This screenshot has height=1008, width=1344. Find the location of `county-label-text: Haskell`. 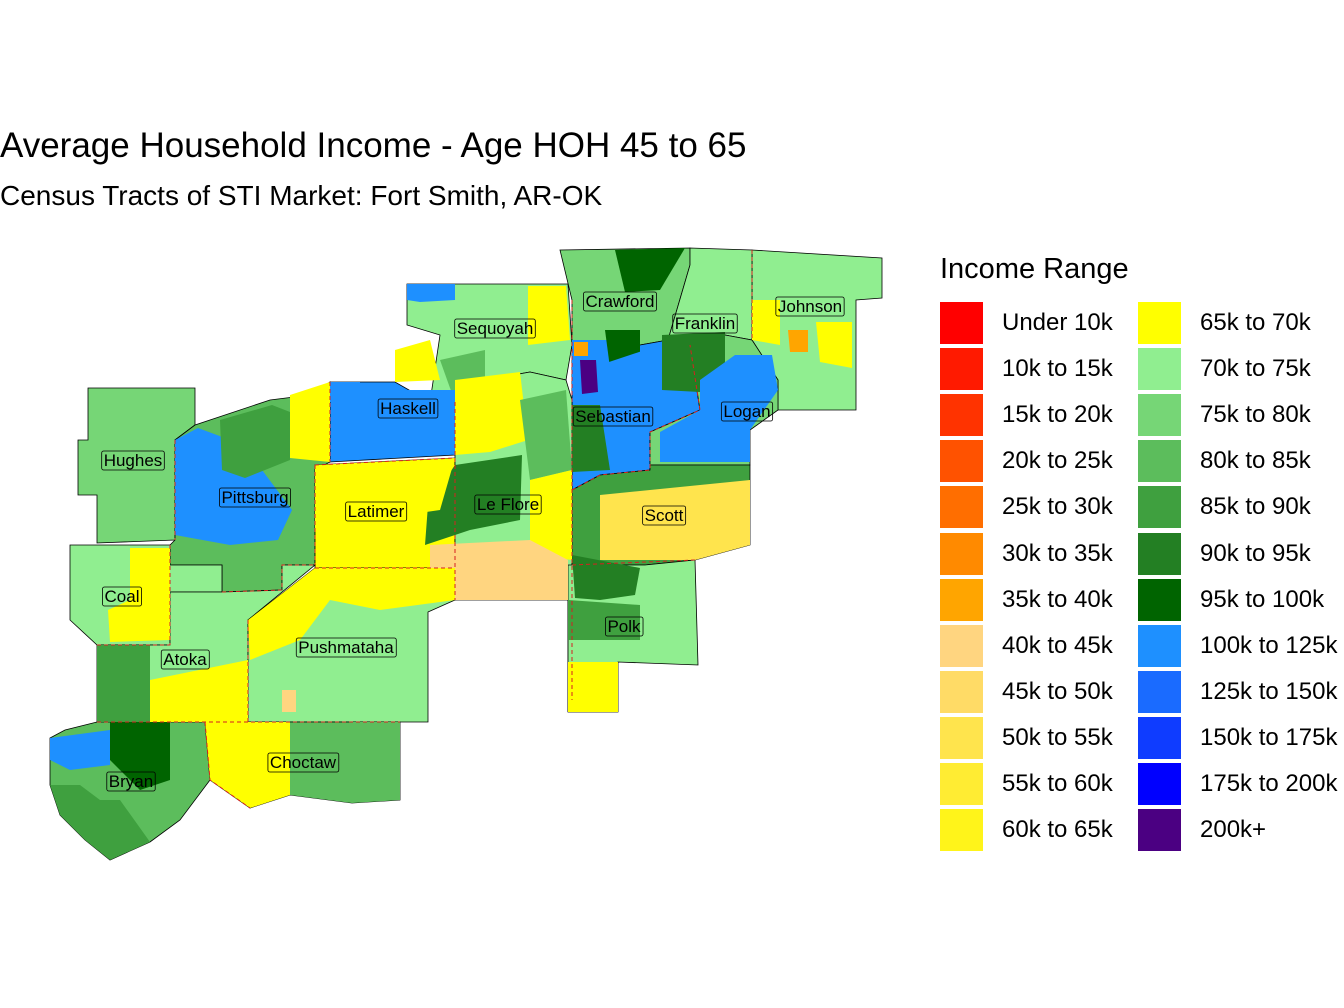

county-label-text: Haskell is located at coordinates (408, 408).